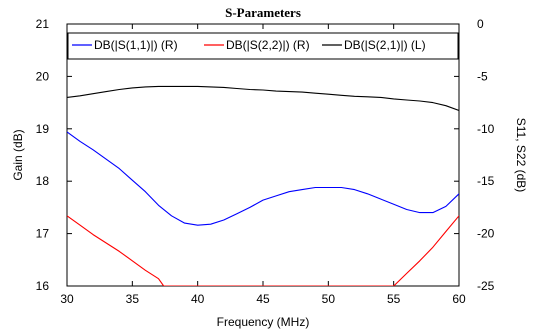 This screenshot has width=534, height=333. What do you see at coordinates (43, 76) in the screenshot?
I see `y-left-tick-label: 20` at bounding box center [43, 76].